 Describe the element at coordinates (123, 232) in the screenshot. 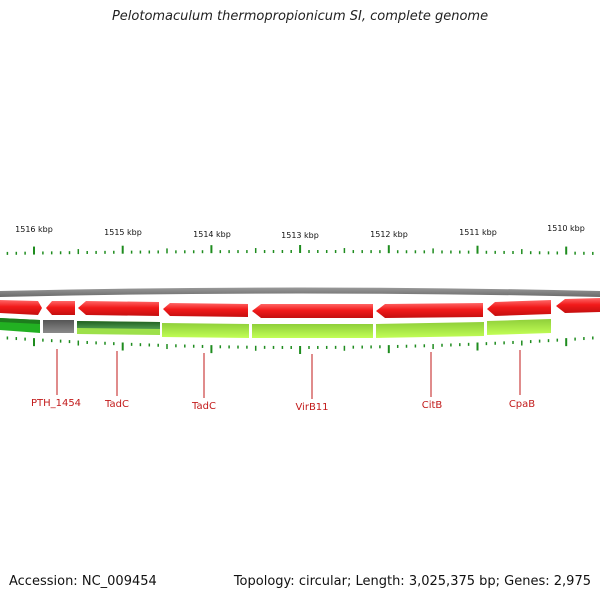

I see `scale-tick-label: 1515 kbp` at that location.